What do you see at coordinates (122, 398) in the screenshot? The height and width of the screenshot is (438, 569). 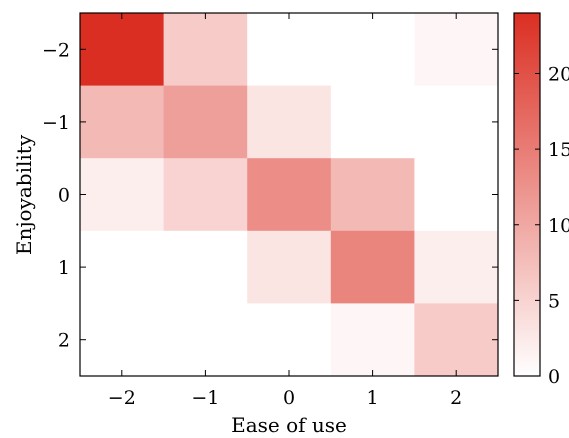 I see `x-tick-label: −2` at bounding box center [122, 398].